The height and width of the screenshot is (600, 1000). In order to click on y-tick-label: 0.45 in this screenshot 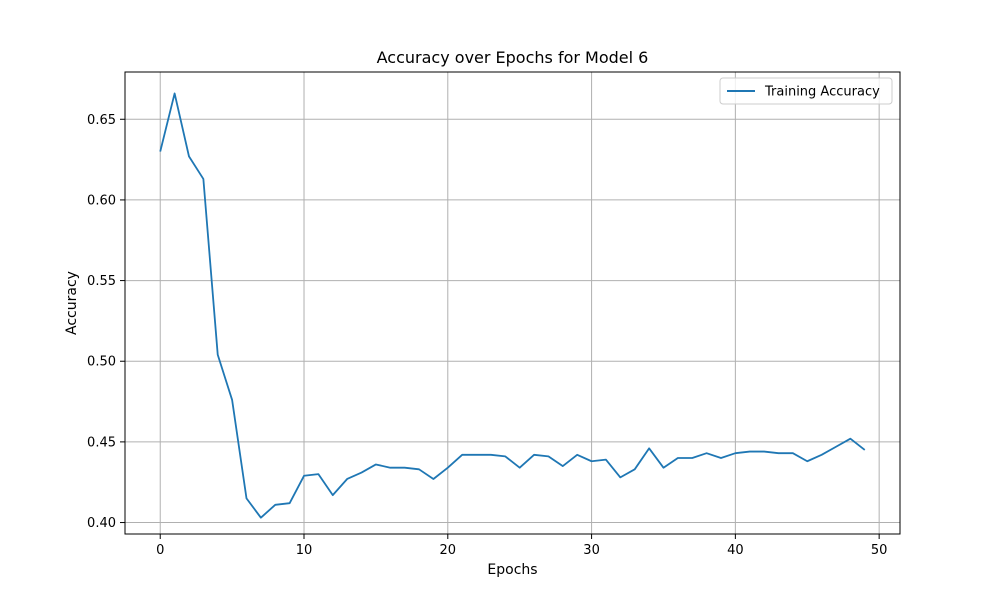, I will do `click(101, 442)`.